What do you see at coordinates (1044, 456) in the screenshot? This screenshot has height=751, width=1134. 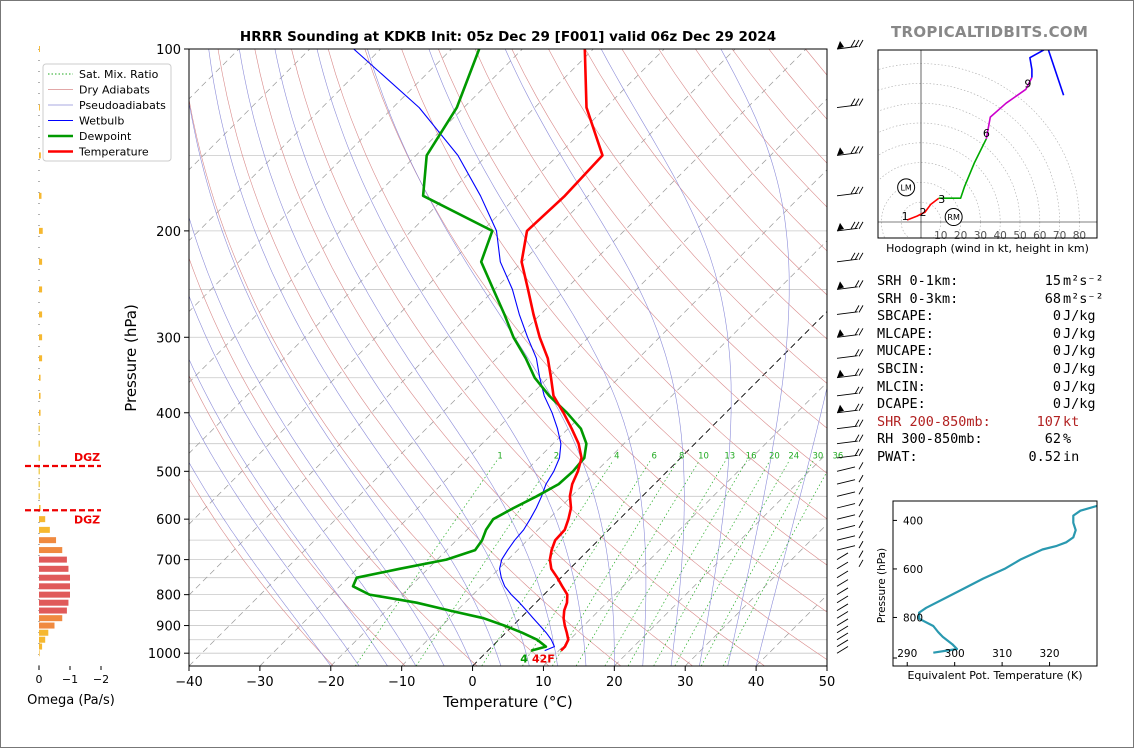 I see `stat-value: 0.52` at bounding box center [1044, 456].